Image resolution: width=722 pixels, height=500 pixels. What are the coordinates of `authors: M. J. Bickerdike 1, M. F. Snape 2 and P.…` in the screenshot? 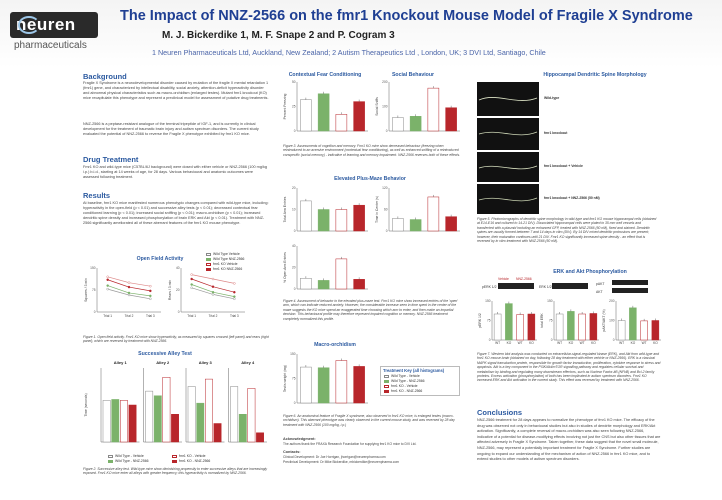 It's located at (278, 35).